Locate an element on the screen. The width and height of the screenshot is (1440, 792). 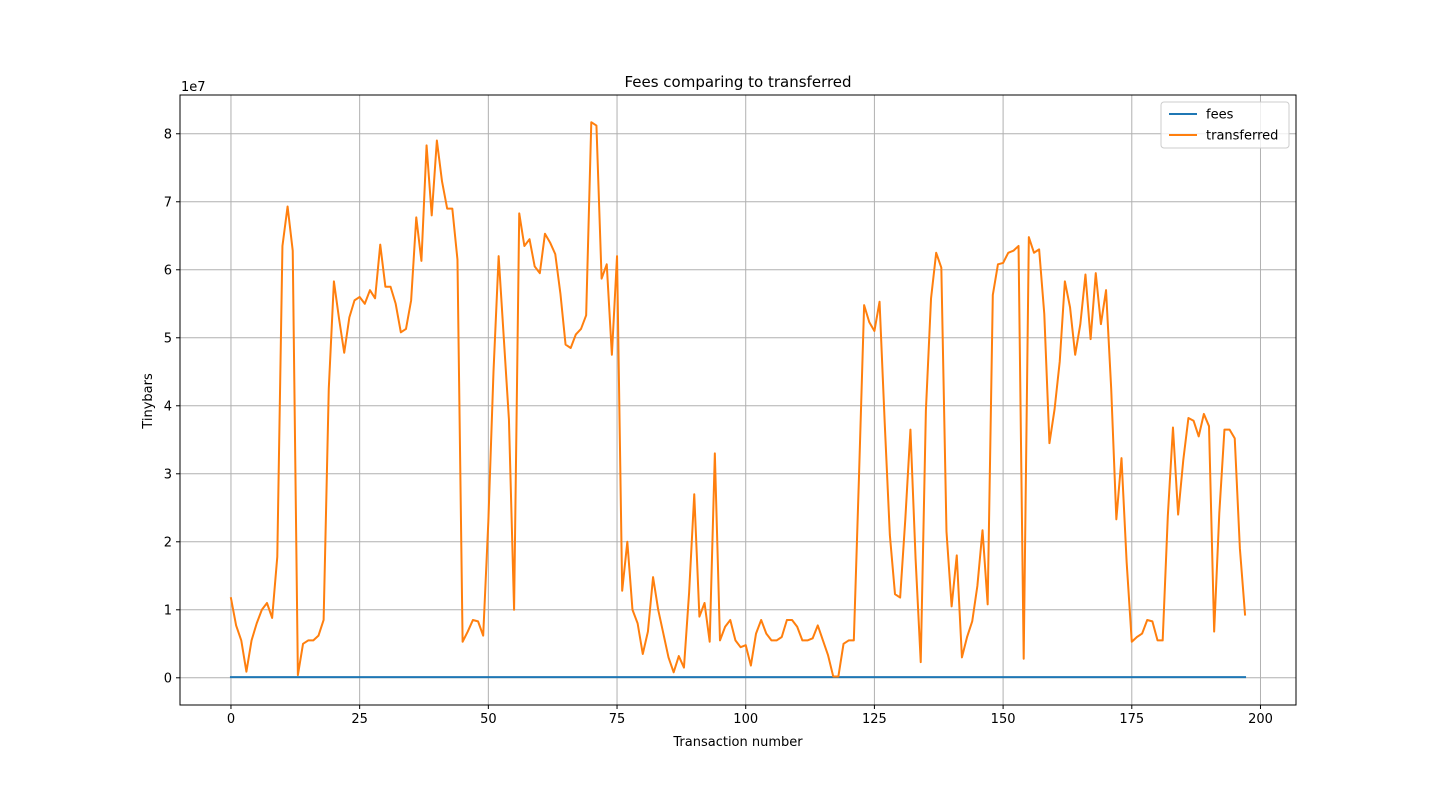
y-tick-label: 5 is located at coordinates (168, 338).